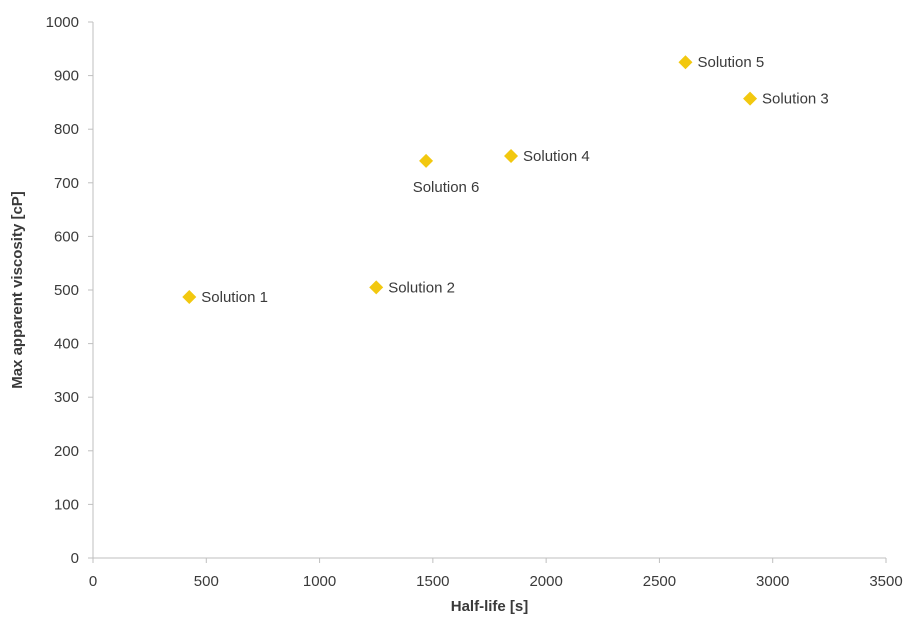  I want to click on x-tick-label: 2000, so click(545, 581).